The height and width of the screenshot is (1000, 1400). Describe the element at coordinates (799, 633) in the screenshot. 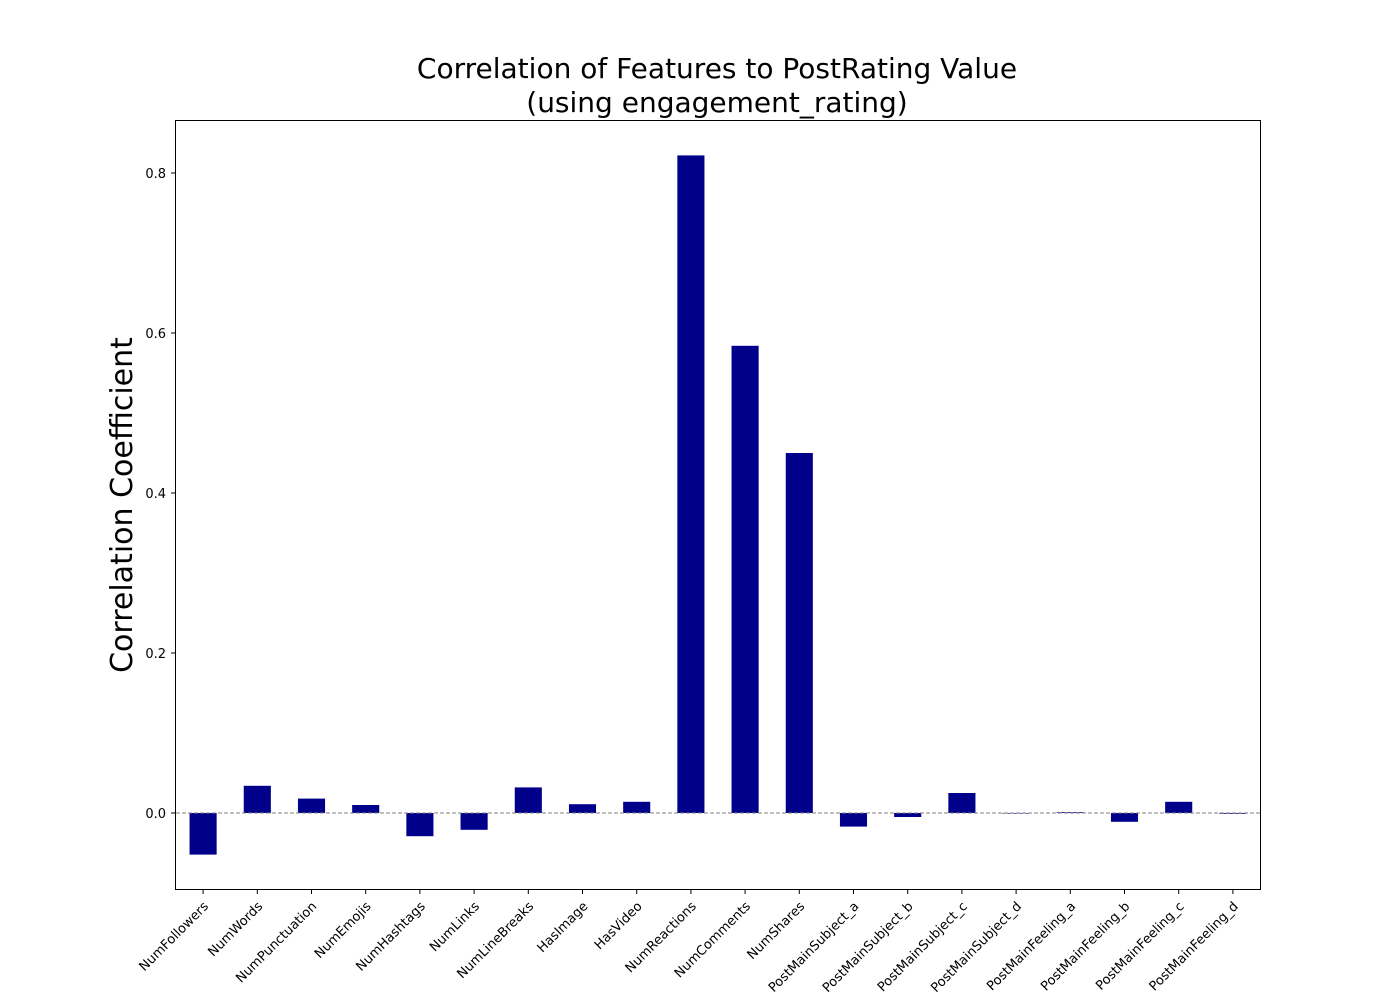

I see `bar-numshares` at that location.